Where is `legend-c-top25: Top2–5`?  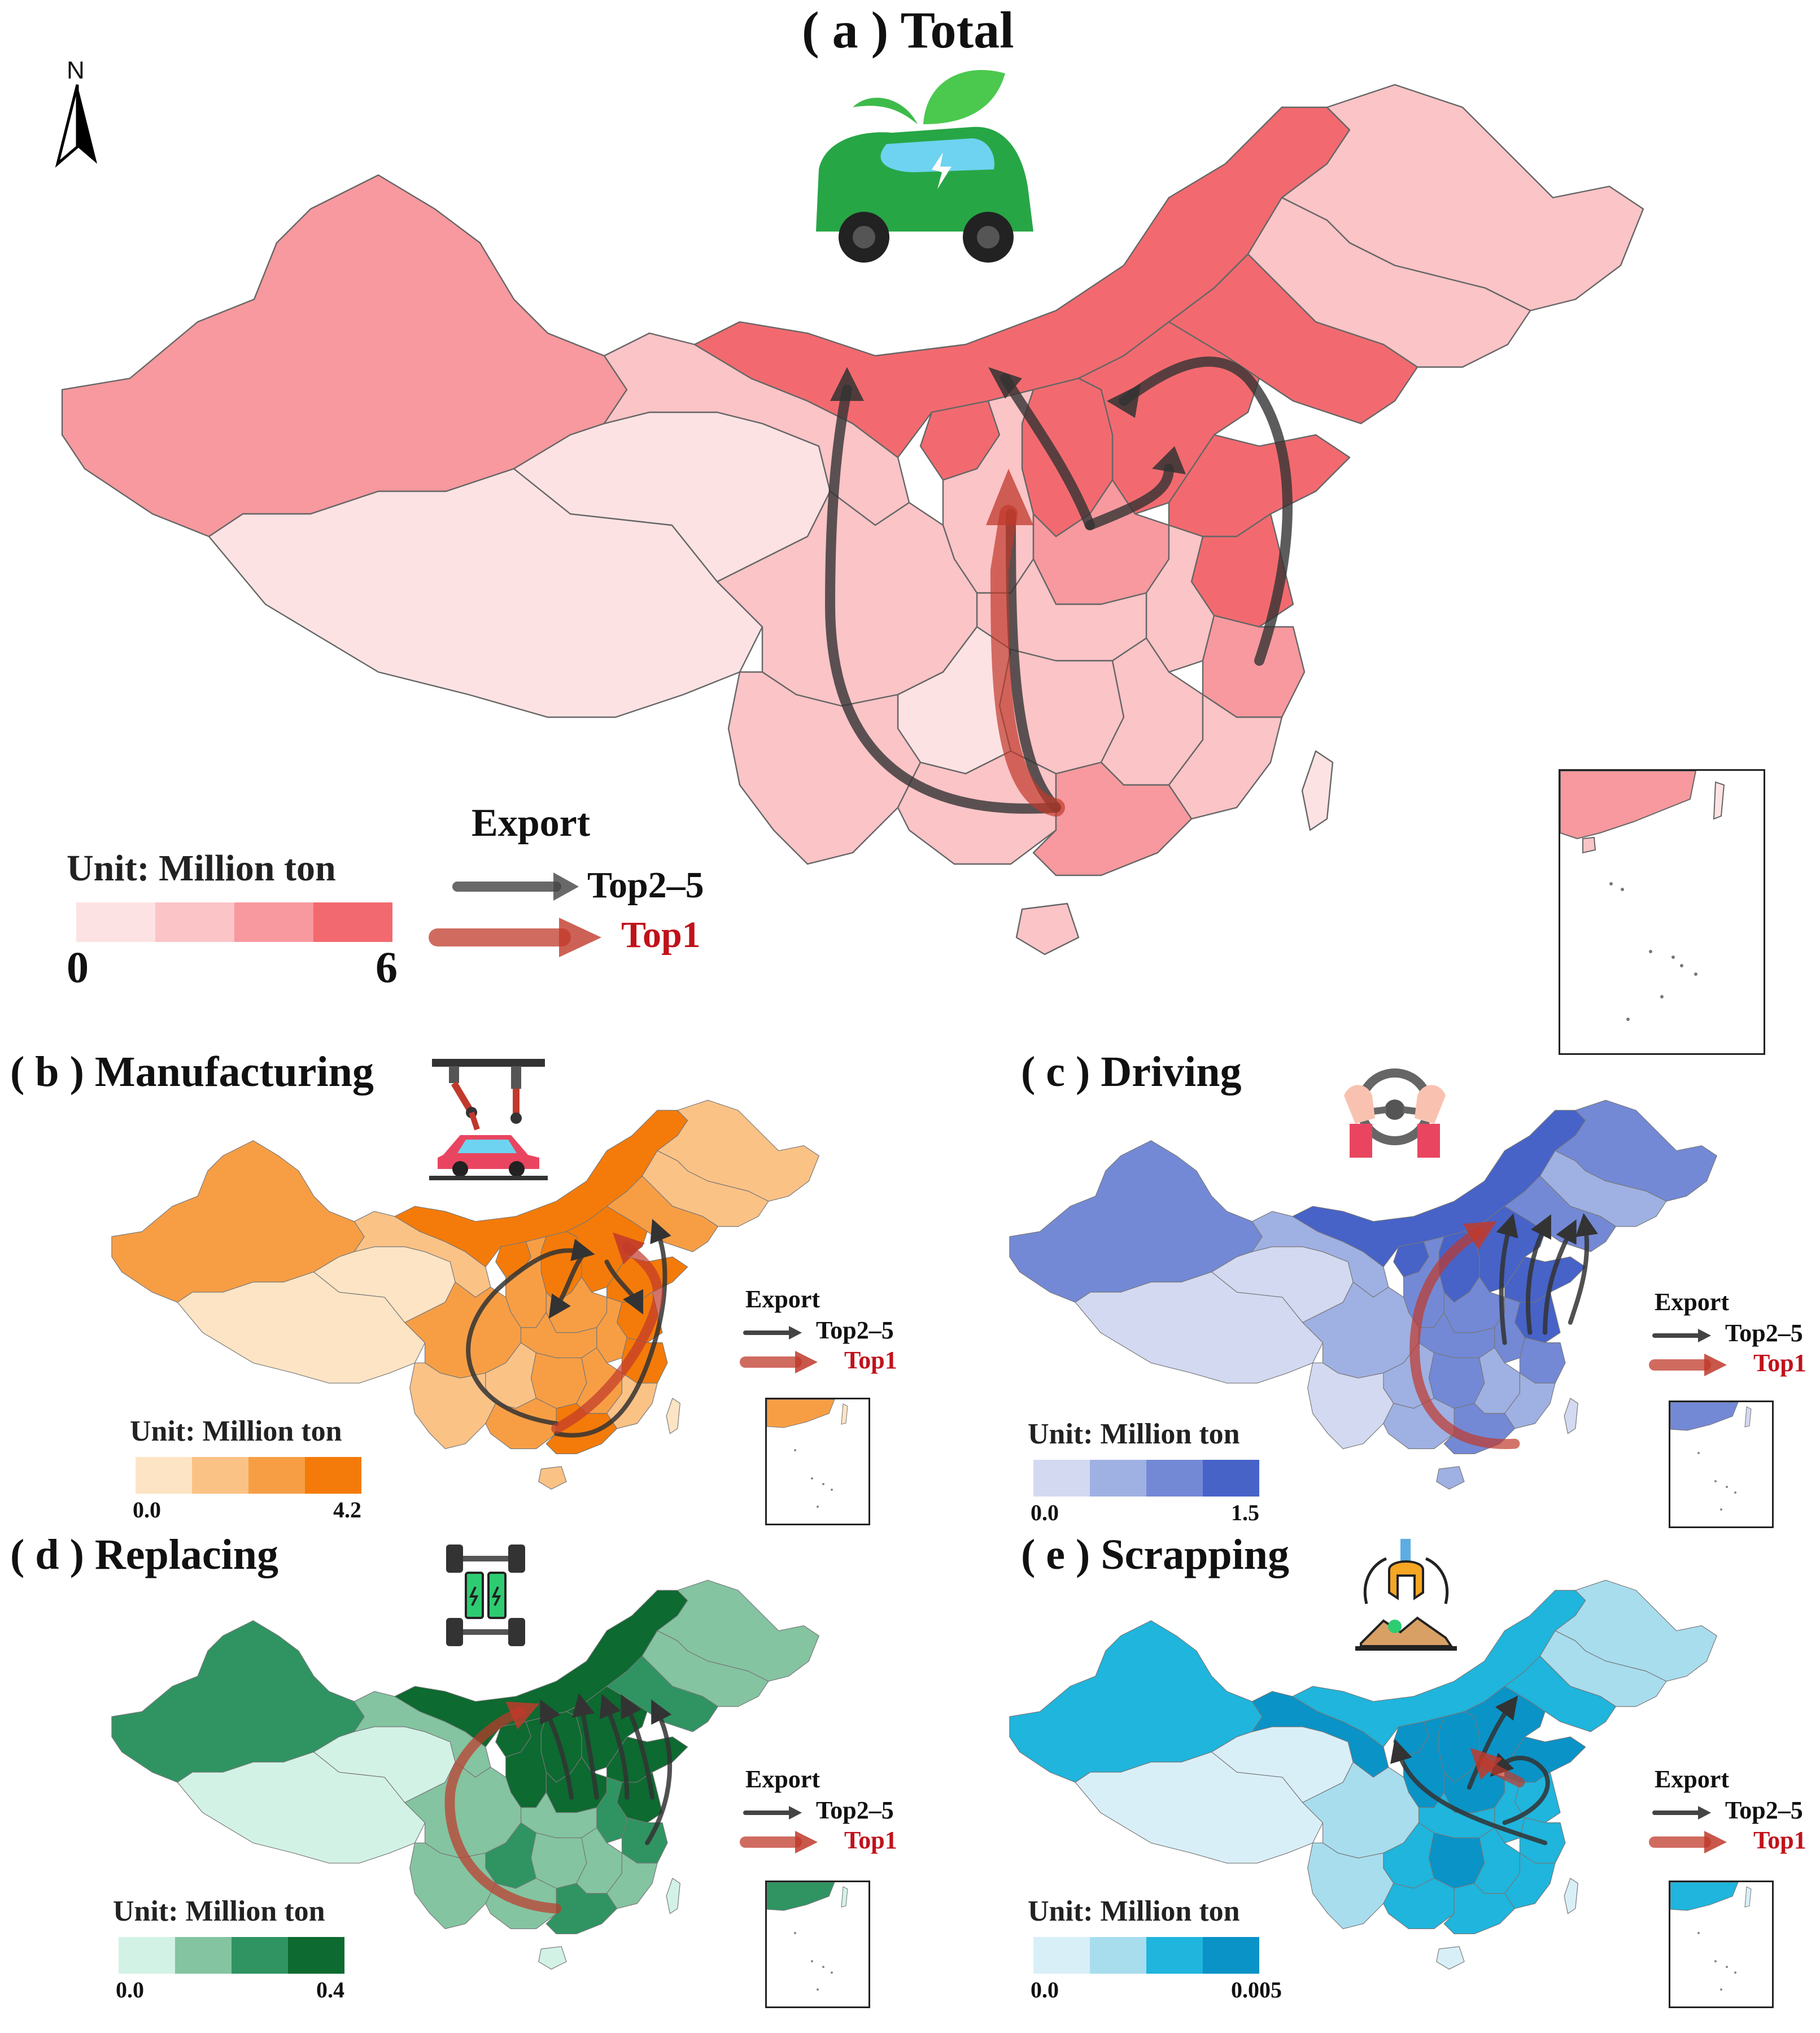
legend-c-top25: Top2–5 is located at coordinates (1764, 1333).